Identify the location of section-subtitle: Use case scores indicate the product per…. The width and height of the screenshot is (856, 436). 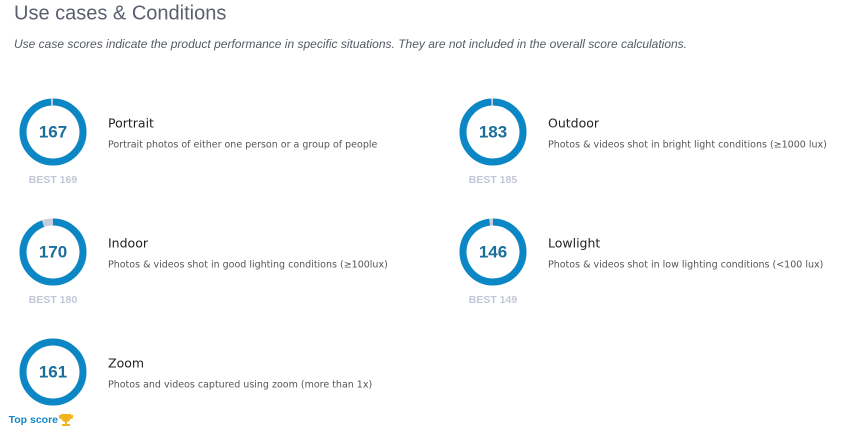
(350, 44).